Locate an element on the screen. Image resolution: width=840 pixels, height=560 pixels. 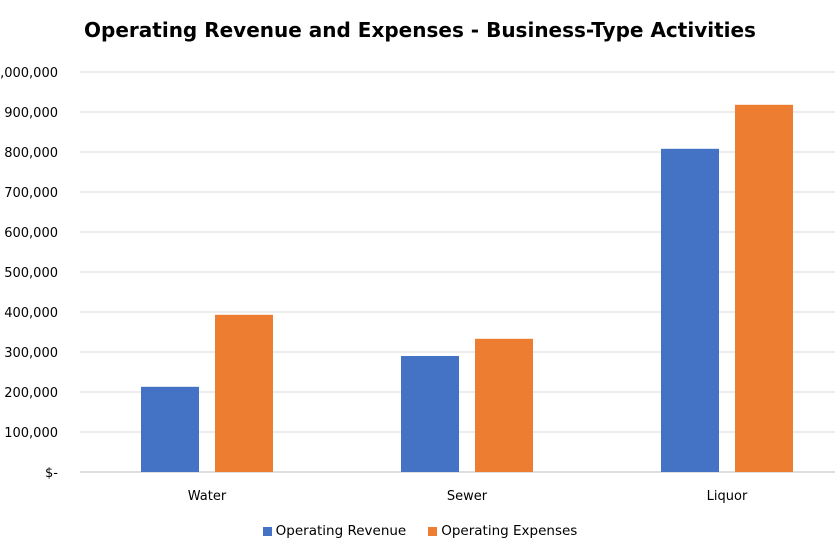
x-tick-label: Water is located at coordinates (207, 496).